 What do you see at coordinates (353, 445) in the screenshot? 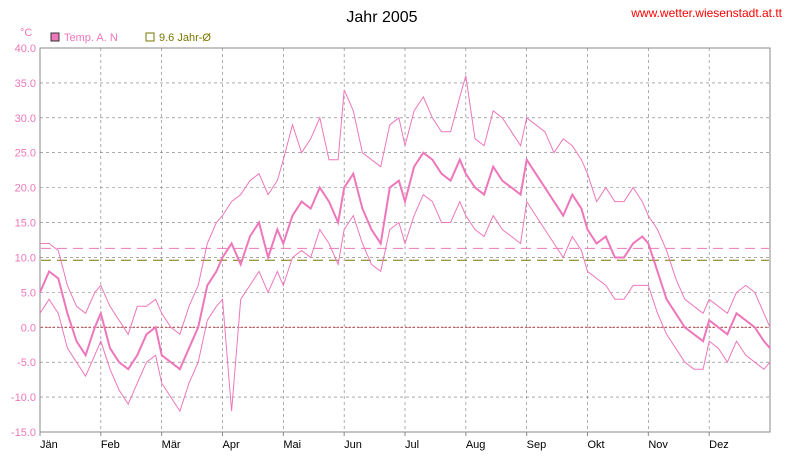
I see `x-tick-label: Jun` at bounding box center [353, 445].